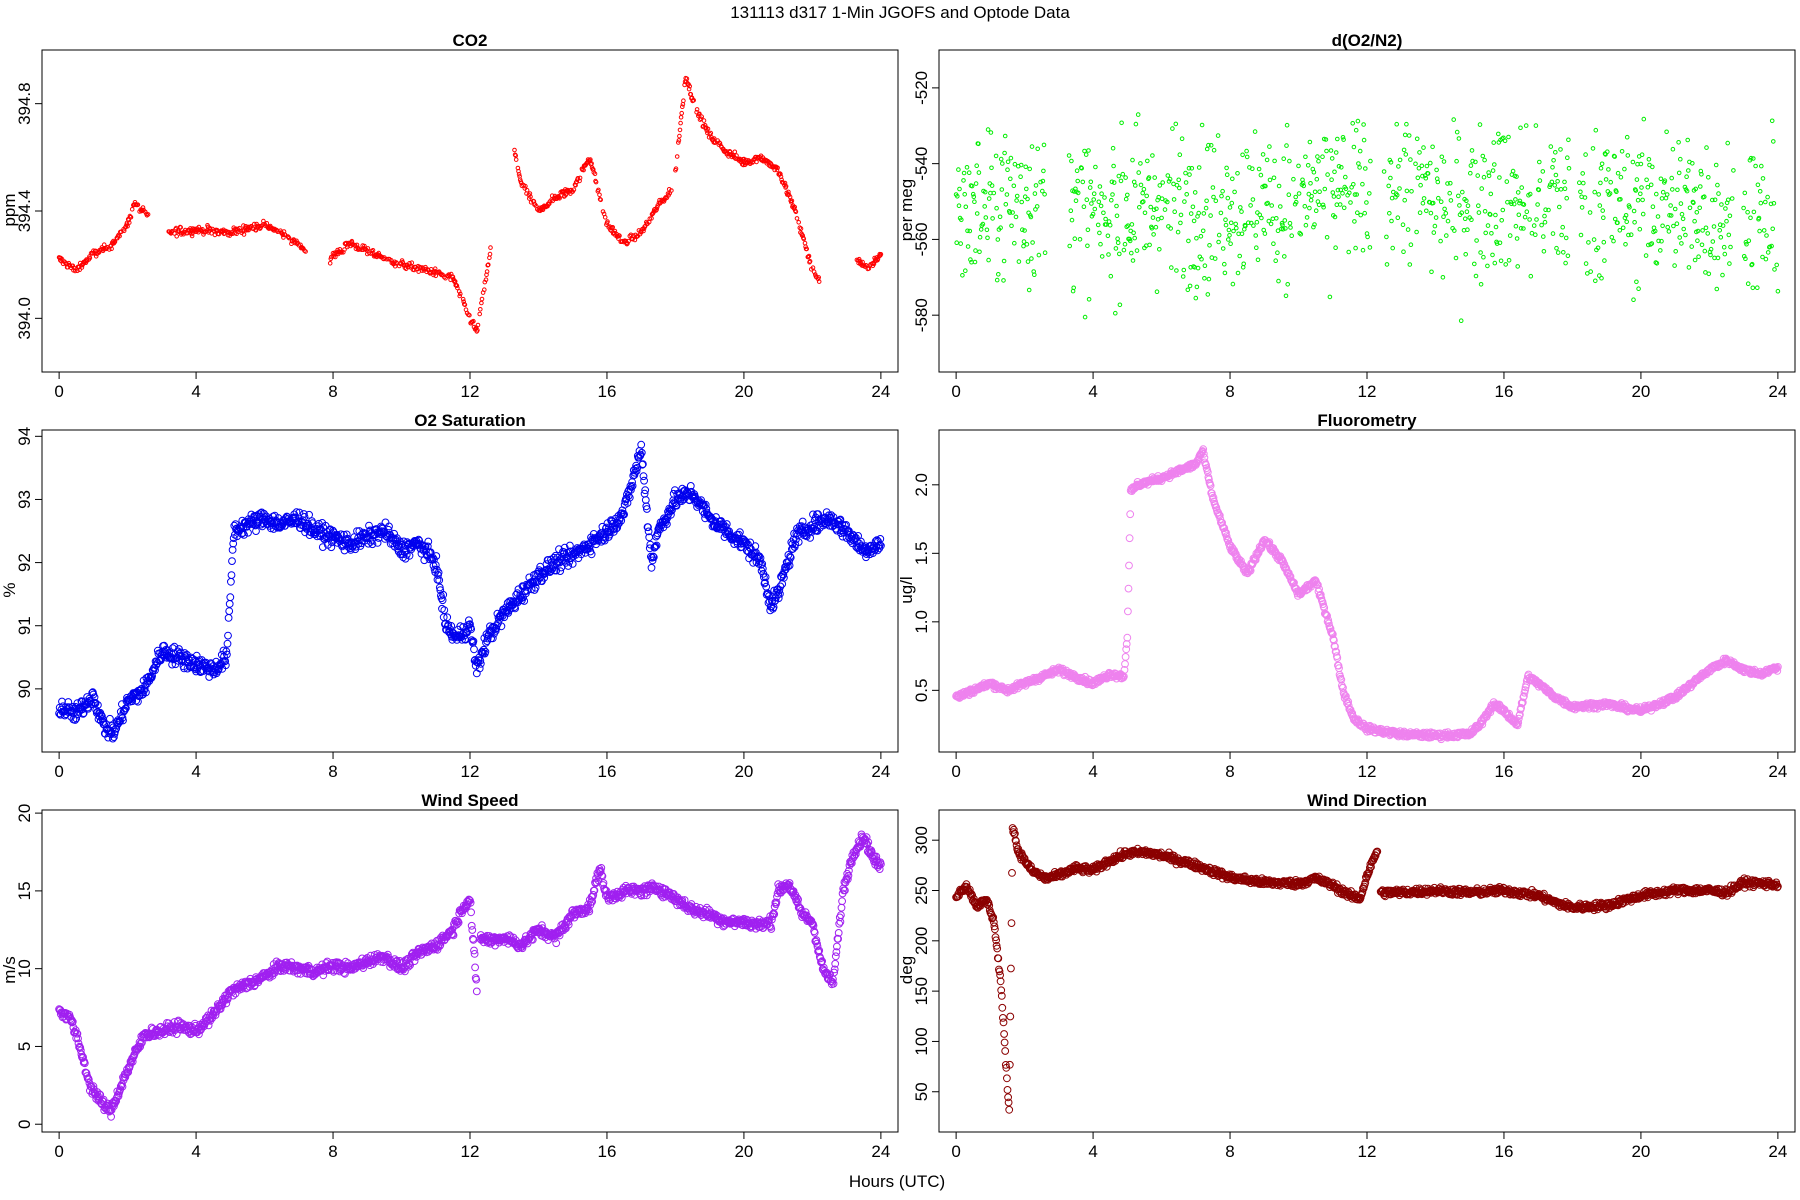 The width and height of the screenshot is (1800, 1200). What do you see at coordinates (470, 40) in the screenshot?
I see `panel-title: CO2` at bounding box center [470, 40].